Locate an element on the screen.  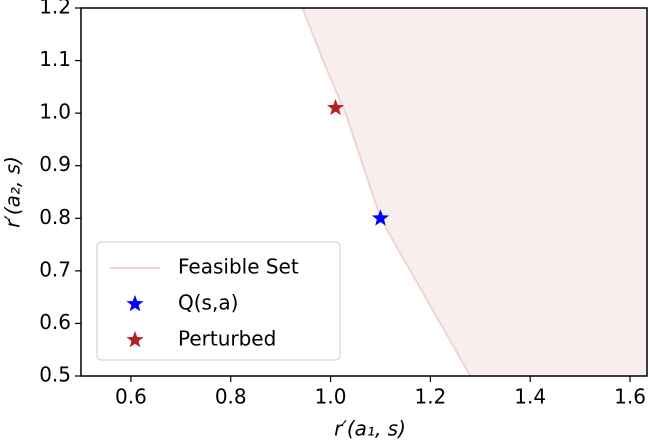
y-tick-label: 0.5 is located at coordinates (55, 375).